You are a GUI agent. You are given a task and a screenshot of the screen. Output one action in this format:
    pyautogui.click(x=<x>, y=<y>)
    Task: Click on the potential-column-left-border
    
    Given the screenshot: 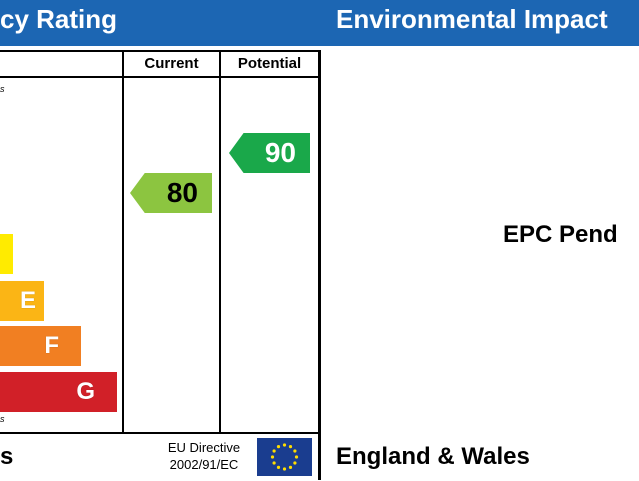 What is the action you would take?
    pyautogui.click(x=220, y=242)
    